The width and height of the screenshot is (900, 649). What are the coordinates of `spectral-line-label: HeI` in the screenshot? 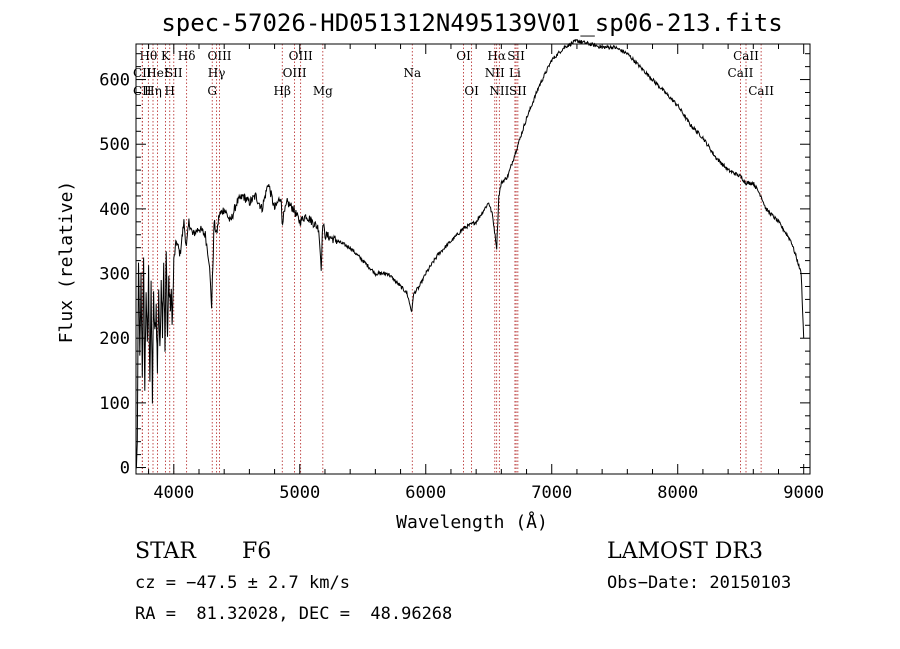 It's located at (157, 73).